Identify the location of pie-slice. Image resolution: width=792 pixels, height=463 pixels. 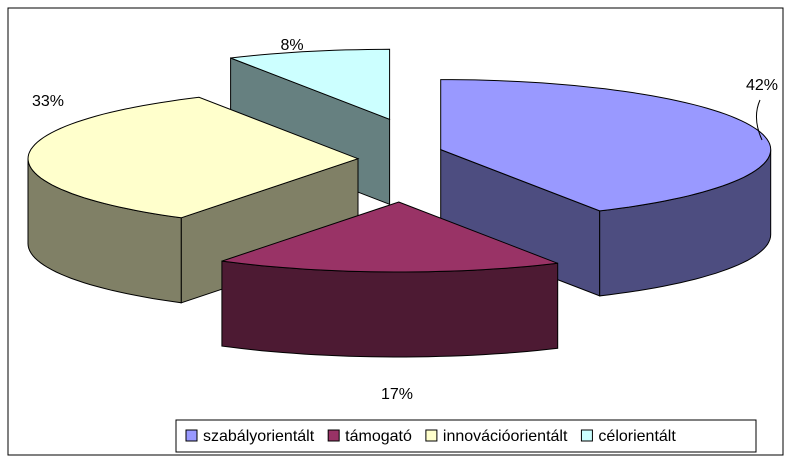
(390, 279).